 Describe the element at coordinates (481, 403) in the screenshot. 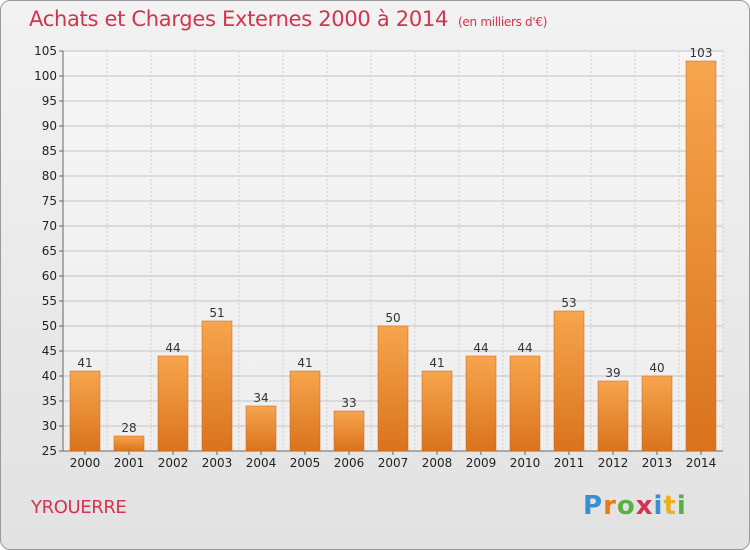

I see `bar-2009` at that location.